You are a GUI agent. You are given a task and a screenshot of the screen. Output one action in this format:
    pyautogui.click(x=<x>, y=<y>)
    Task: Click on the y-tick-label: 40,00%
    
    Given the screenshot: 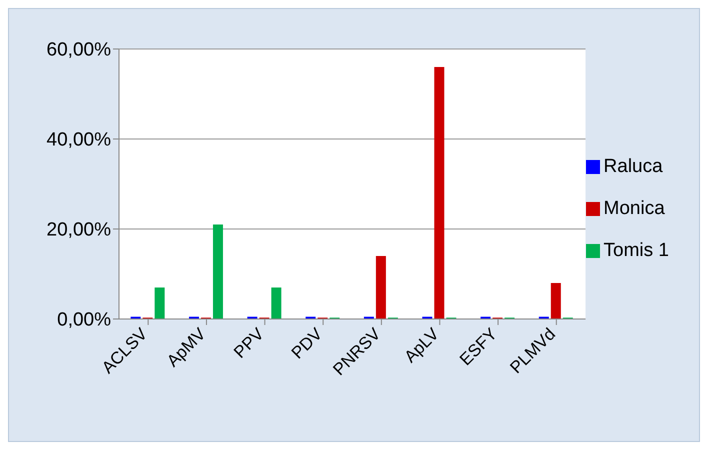 What is the action you would take?
    pyautogui.click(x=79, y=140)
    